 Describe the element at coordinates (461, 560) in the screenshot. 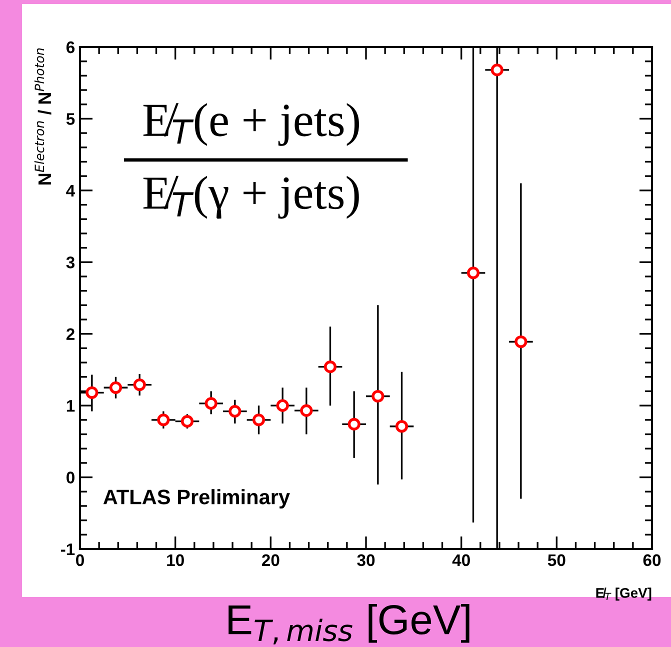

I see `x-tick-label: 40` at that location.